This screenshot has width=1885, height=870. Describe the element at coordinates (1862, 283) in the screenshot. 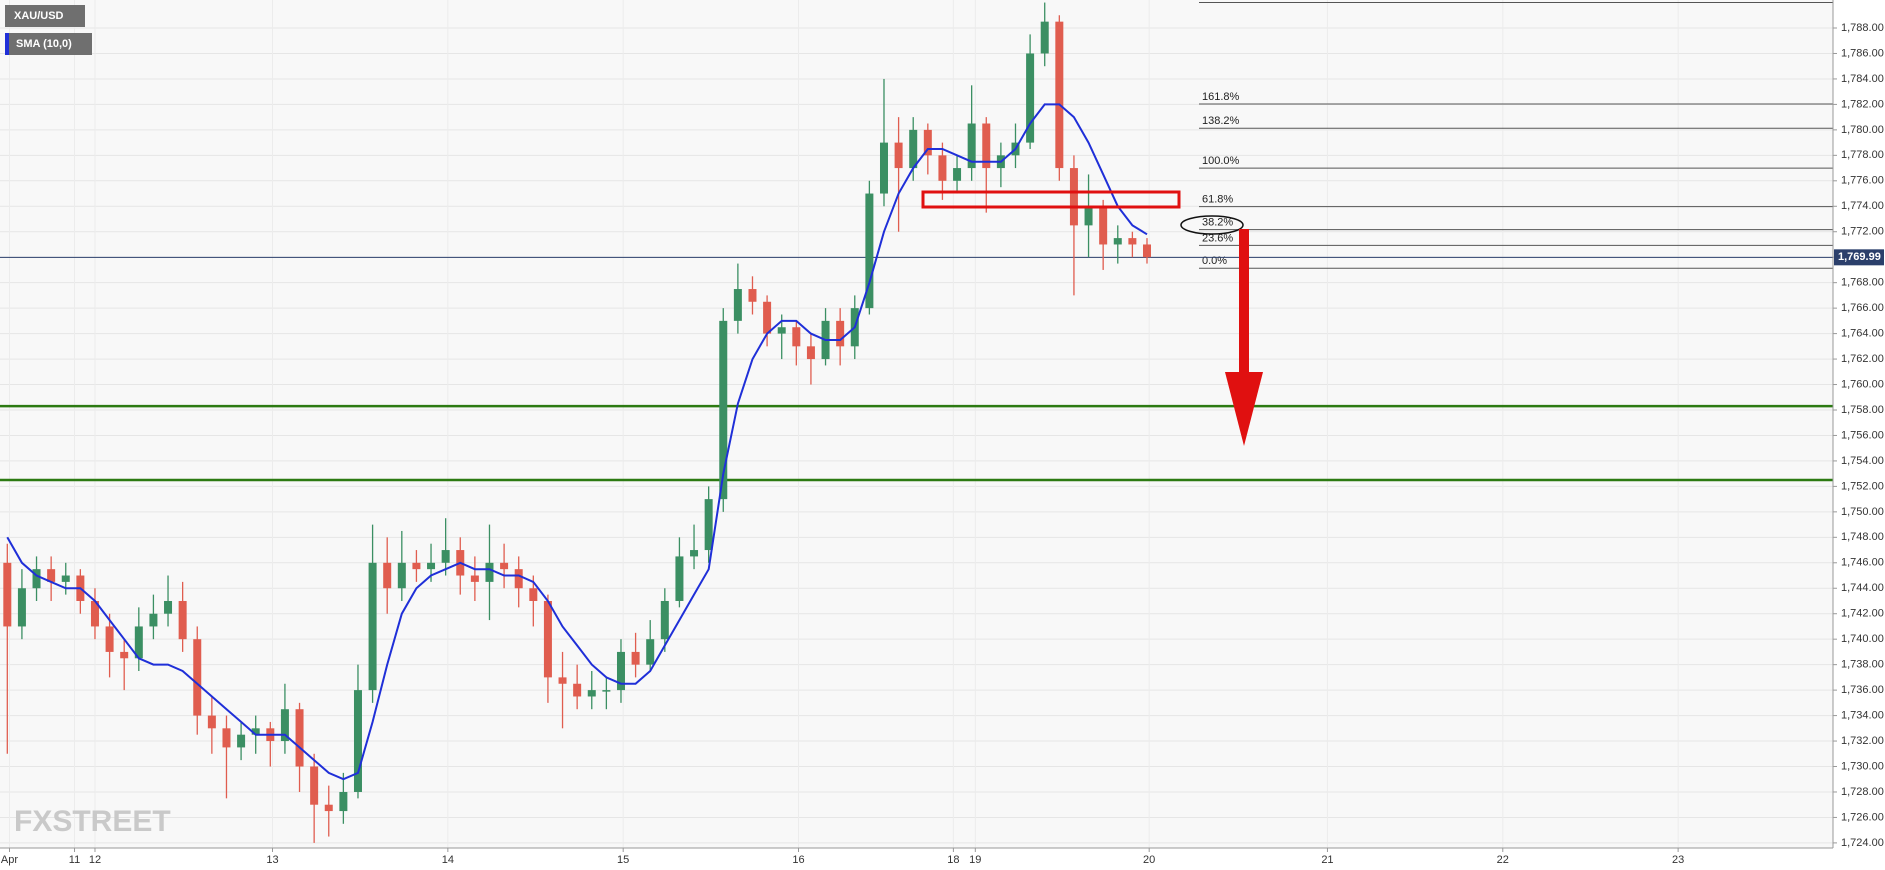

I see `y-tick-label: 1,768.00` at that location.